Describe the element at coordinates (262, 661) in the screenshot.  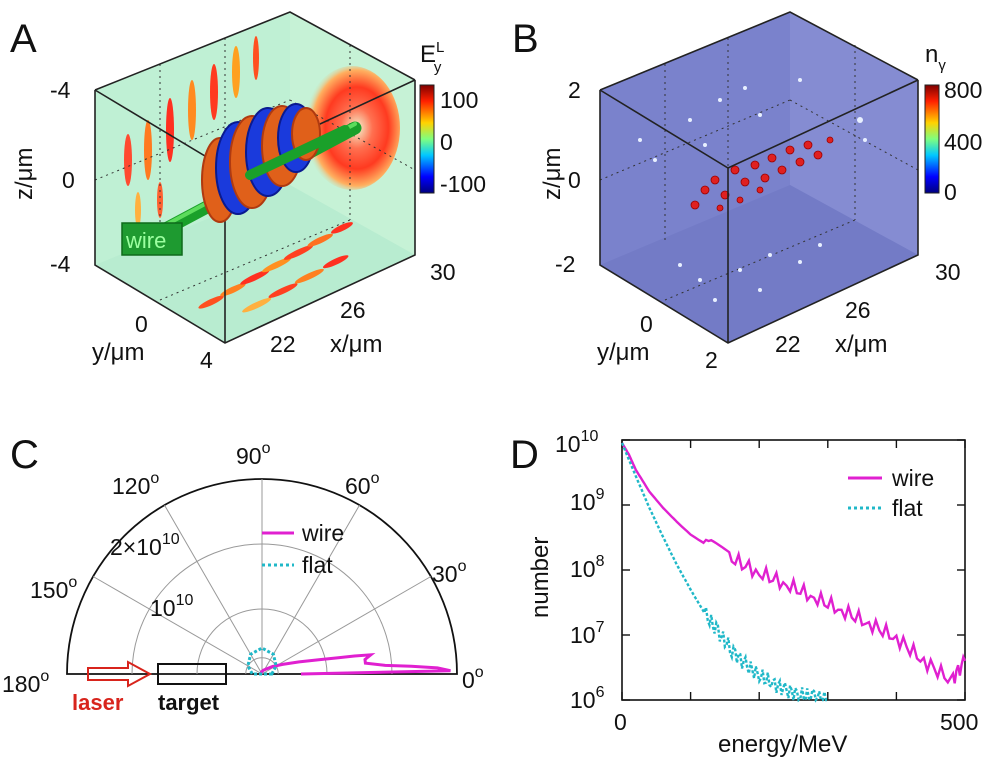
I see `polar-series-flat` at that location.